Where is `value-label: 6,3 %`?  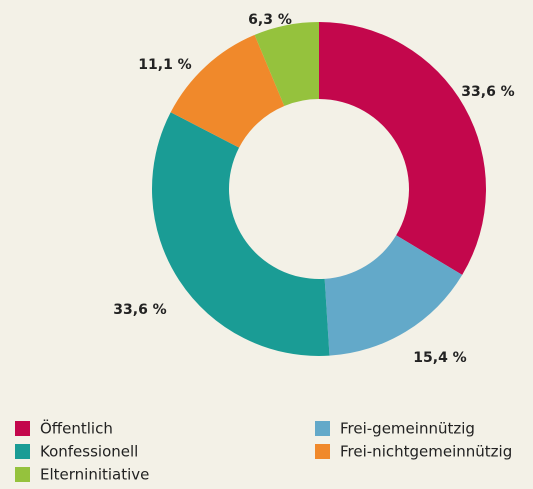
value-label: 6,3 % is located at coordinates (270, 20).